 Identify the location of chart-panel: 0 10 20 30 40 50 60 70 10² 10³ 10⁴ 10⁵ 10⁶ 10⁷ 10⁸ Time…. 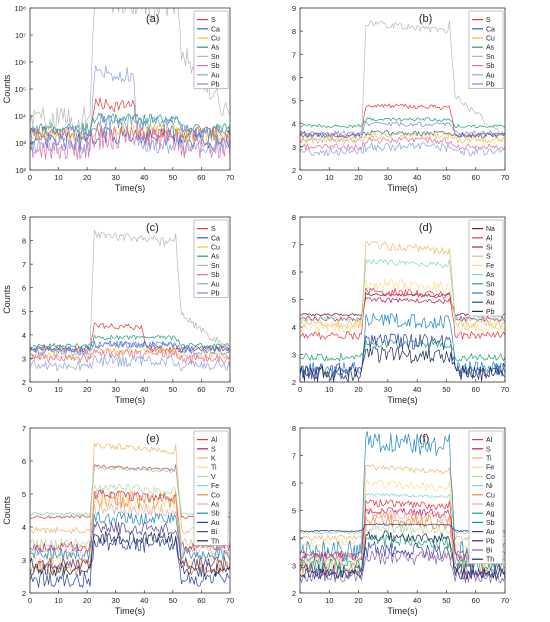
(118, 98).